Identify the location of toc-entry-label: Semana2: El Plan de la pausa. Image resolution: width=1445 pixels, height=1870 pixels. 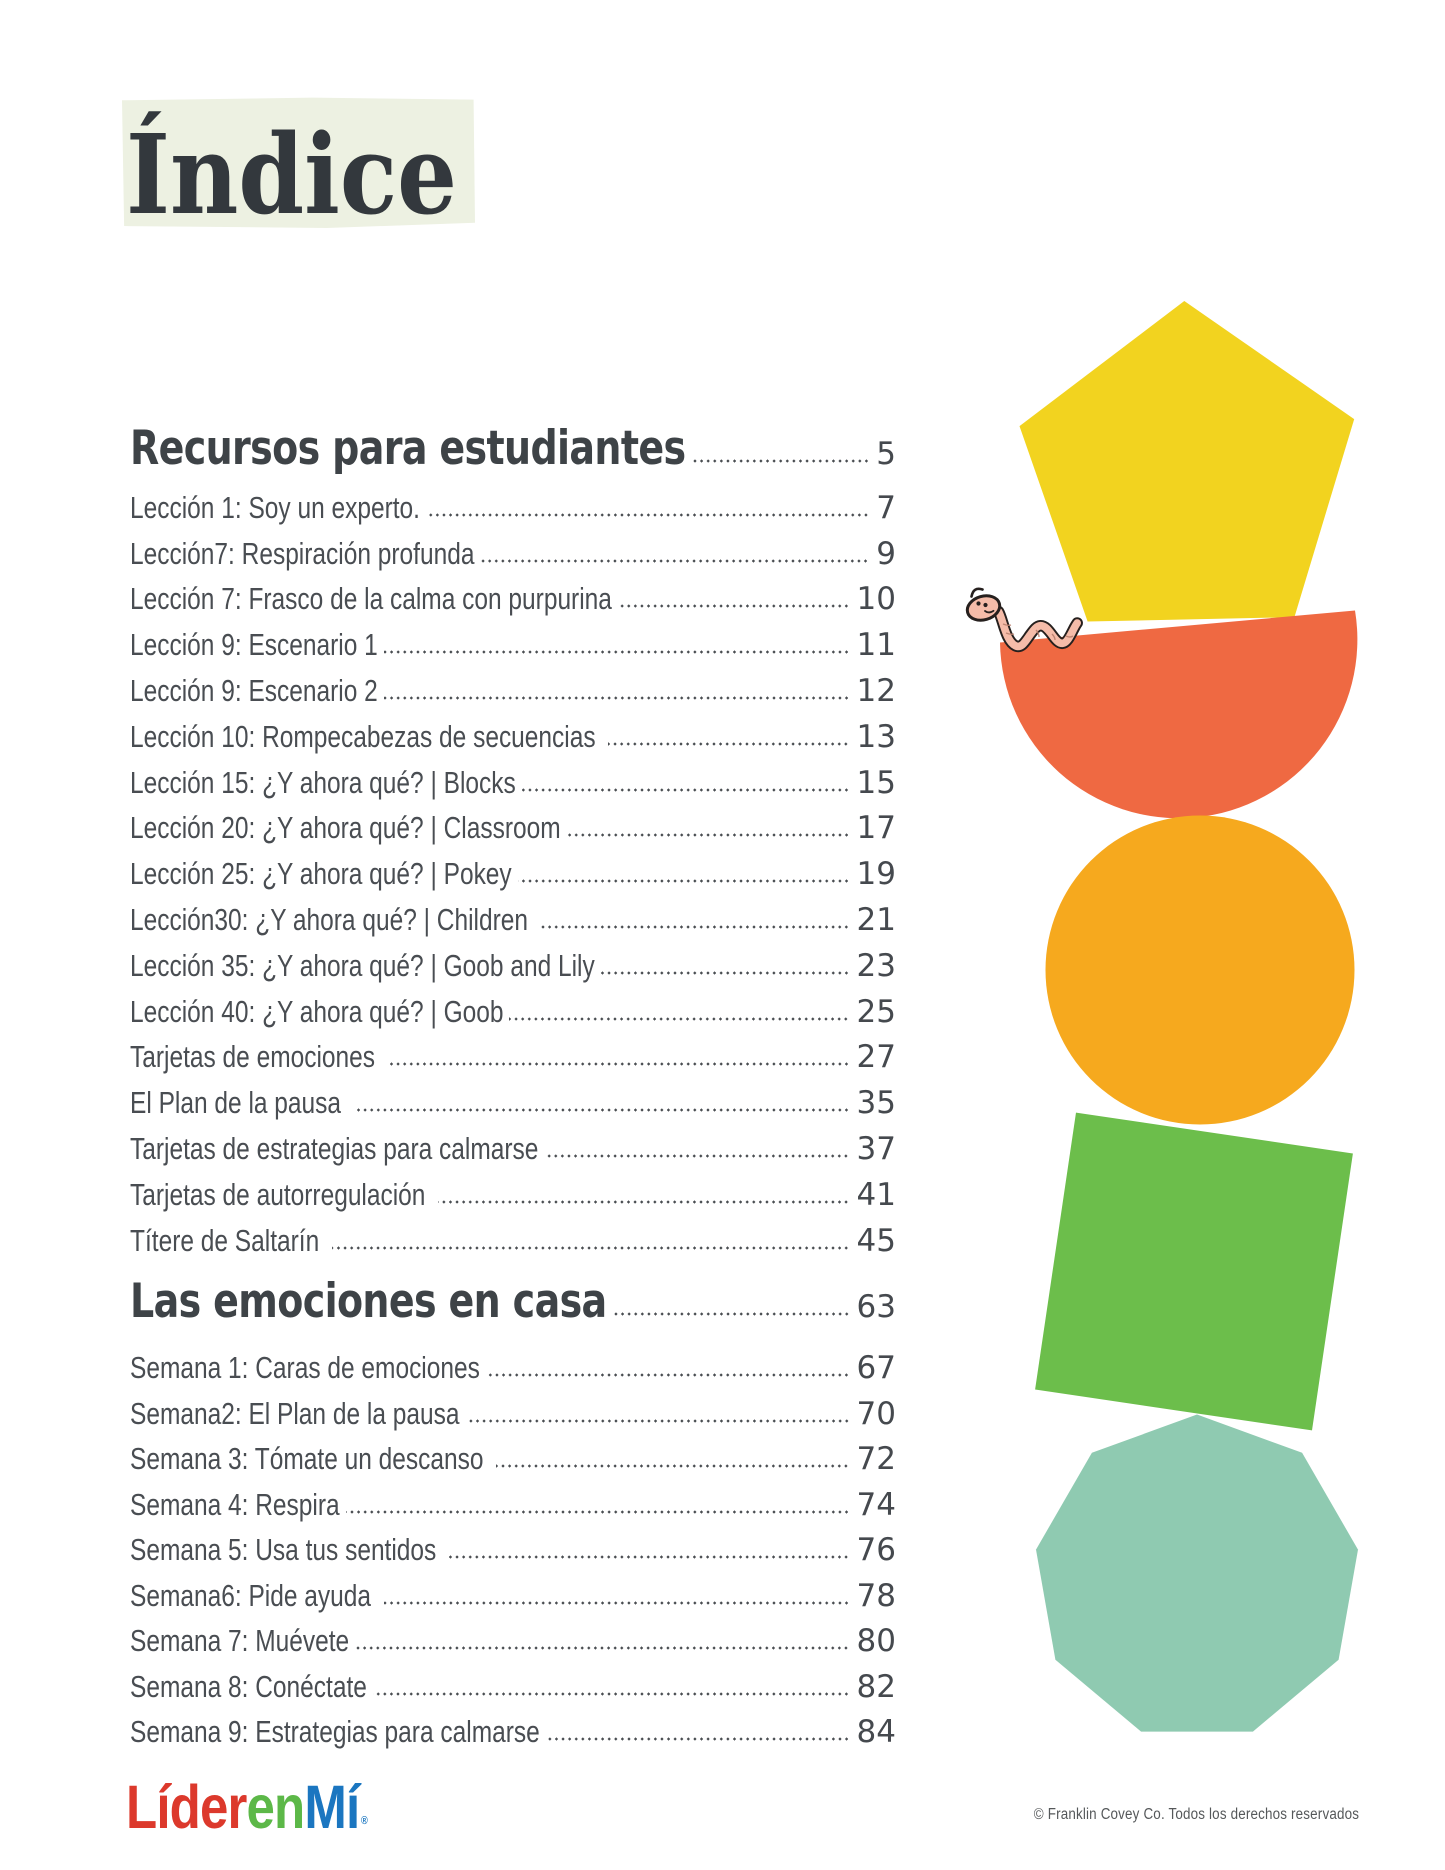
(295, 1413).